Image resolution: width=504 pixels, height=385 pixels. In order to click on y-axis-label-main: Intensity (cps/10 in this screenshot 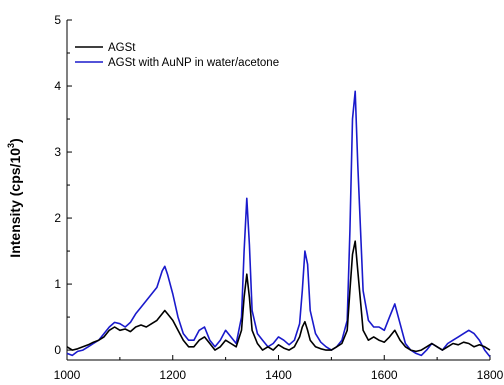, I will do `click(15, 203)`.